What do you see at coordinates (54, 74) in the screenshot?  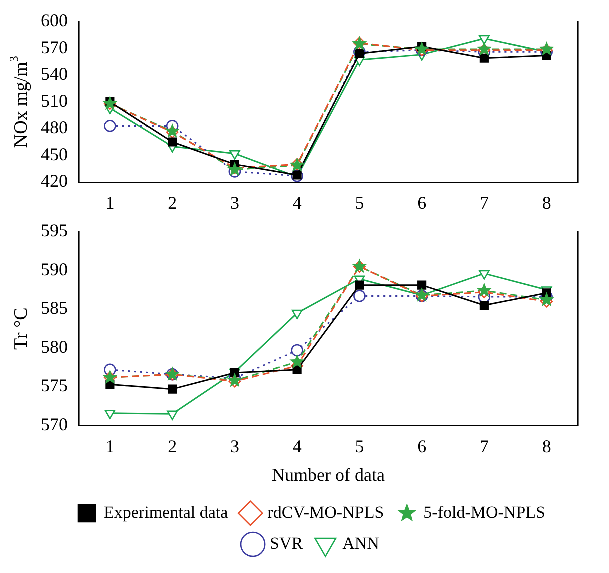 I see `y-tick-label: 540` at bounding box center [54, 74].